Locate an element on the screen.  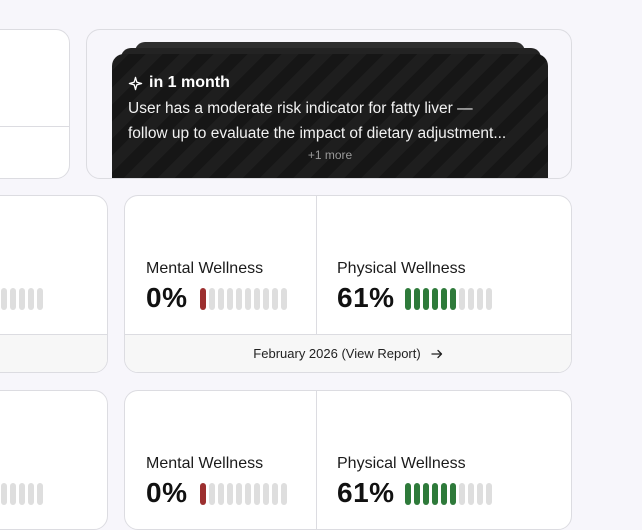
insight-timeframe: in 1 month is located at coordinates (189, 82).